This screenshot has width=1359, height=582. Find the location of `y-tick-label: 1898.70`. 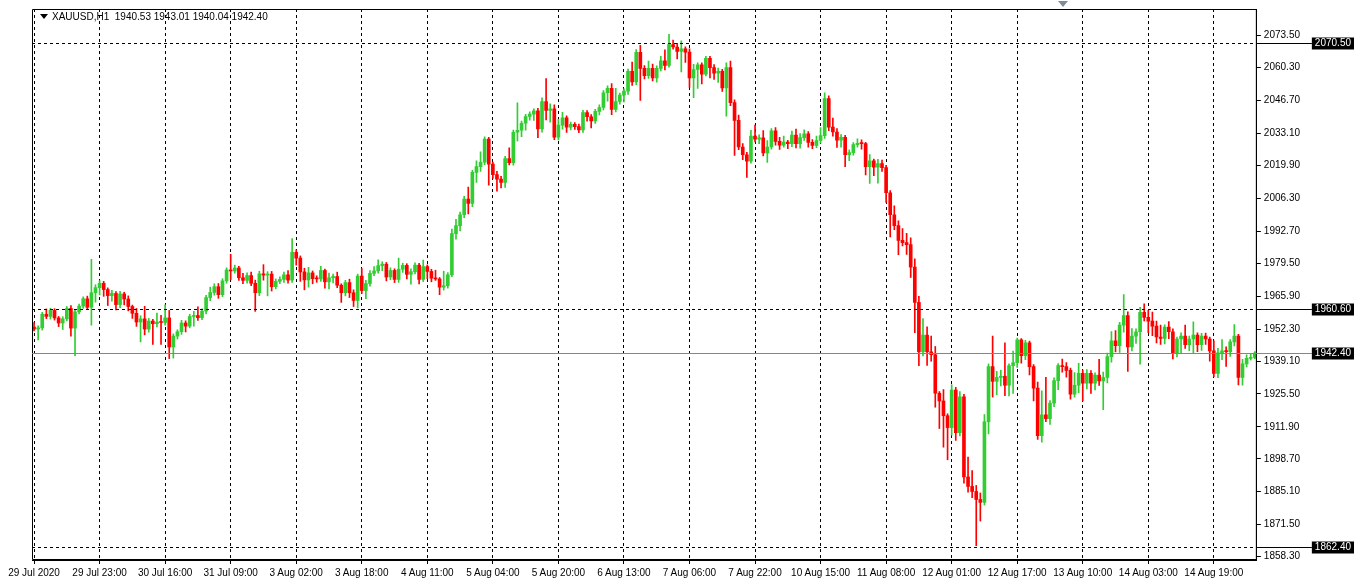

y-tick-label: 1898.70 is located at coordinates (1282, 458).